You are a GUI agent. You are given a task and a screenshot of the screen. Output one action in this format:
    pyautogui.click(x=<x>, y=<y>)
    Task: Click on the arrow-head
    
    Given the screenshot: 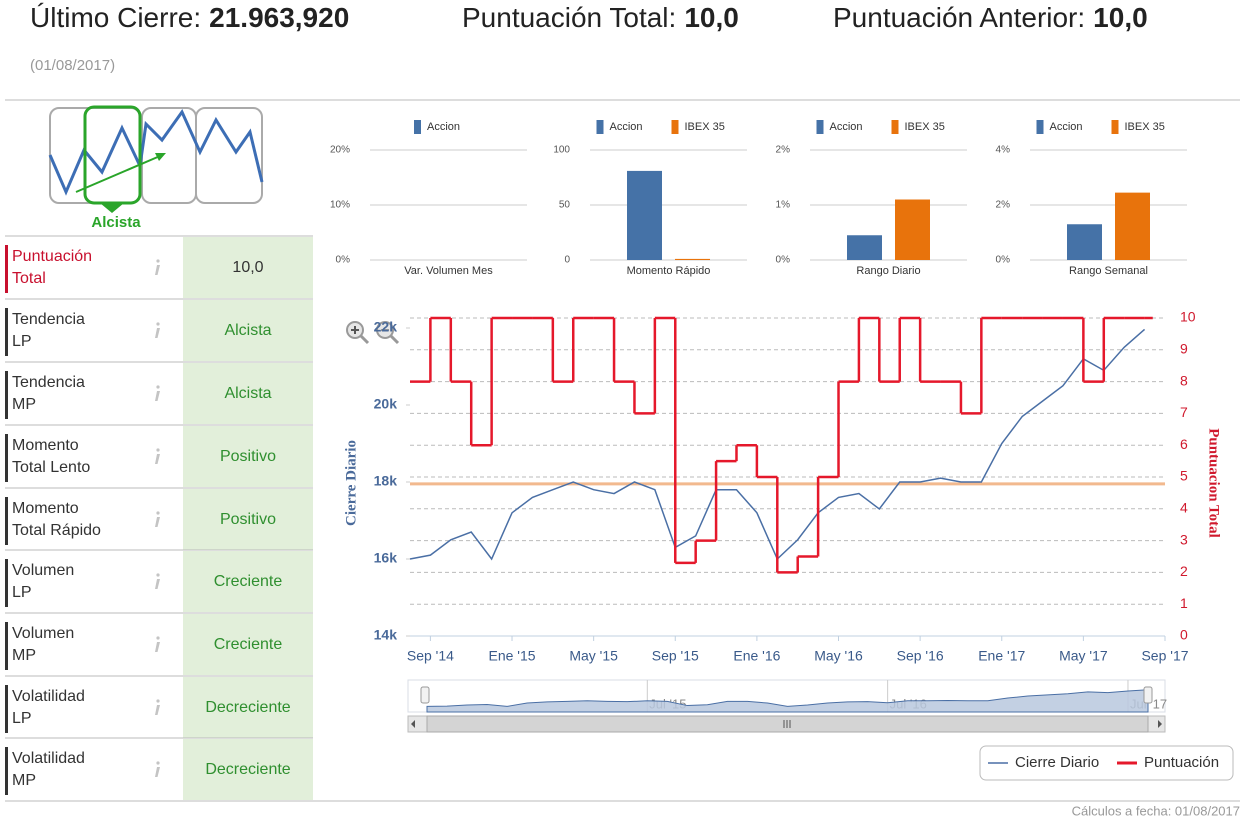 What is the action you would take?
    pyautogui.click(x=160, y=157)
    